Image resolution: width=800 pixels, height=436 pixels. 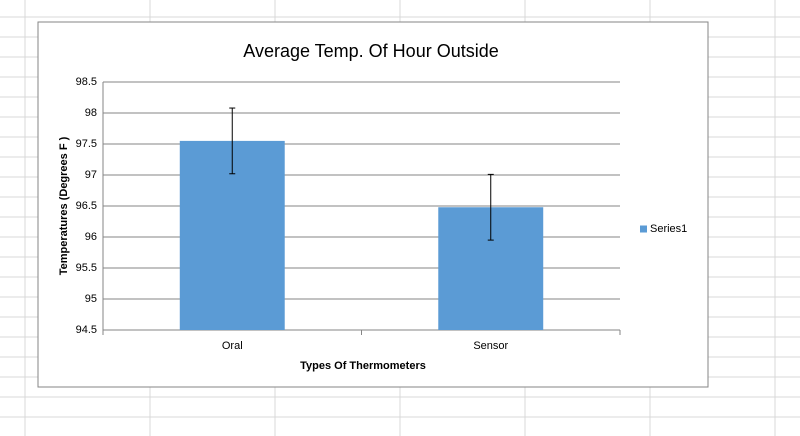 I want to click on y-tick-label: 98, so click(x=91, y=113).